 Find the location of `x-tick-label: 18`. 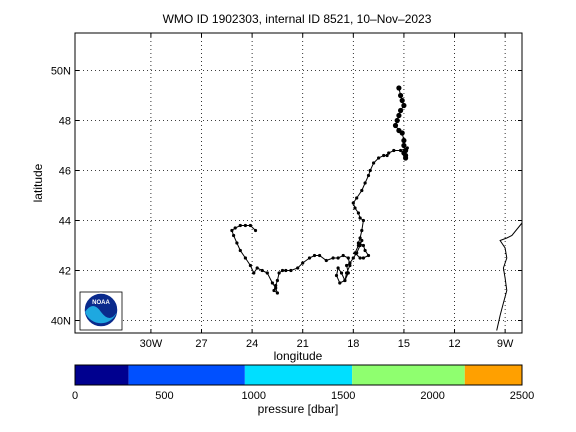

x-tick-label: 18 is located at coordinates (353, 344).